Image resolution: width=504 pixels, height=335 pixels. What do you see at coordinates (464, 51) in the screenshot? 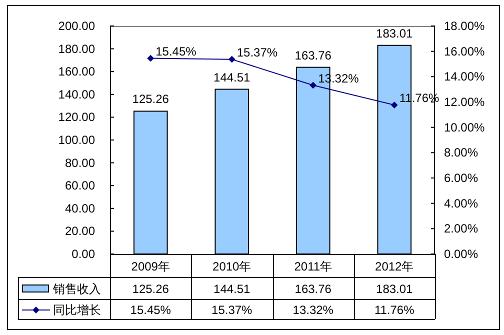
I see `y2-tick-label: 16.00%` at bounding box center [464, 51].